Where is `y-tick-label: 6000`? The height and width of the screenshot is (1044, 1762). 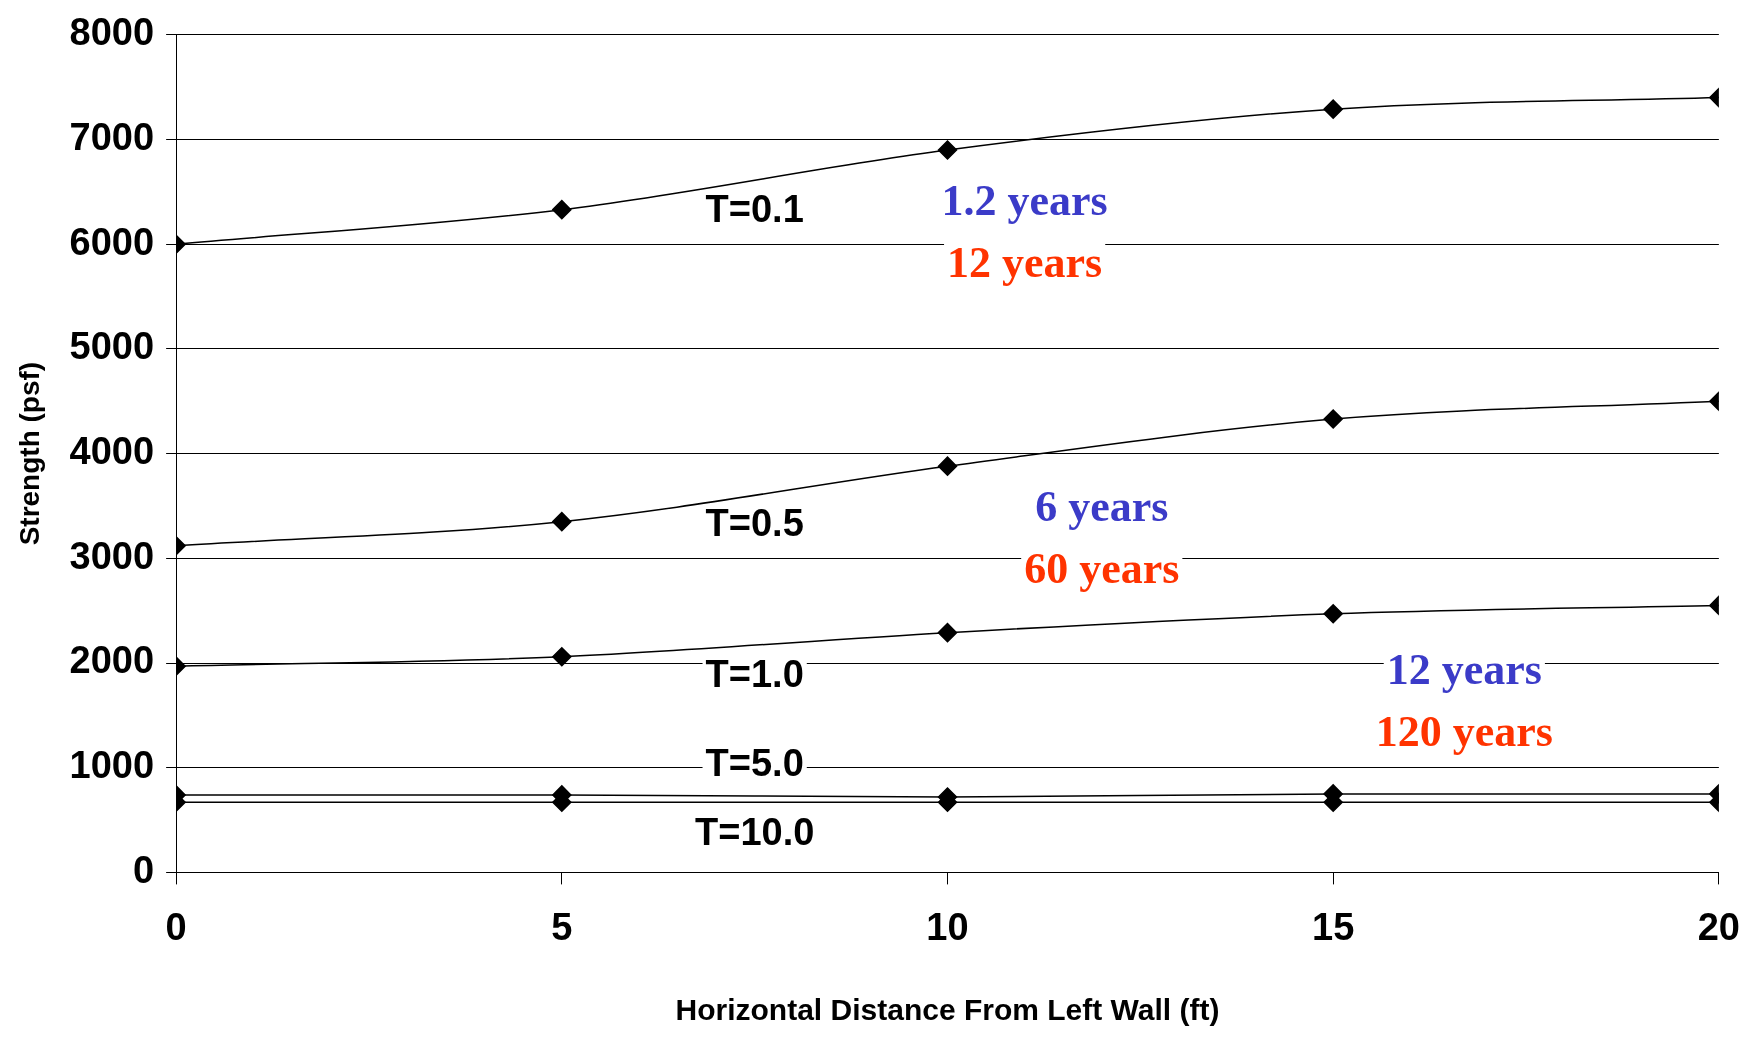 y-tick-label: 6000 is located at coordinates (112, 241).